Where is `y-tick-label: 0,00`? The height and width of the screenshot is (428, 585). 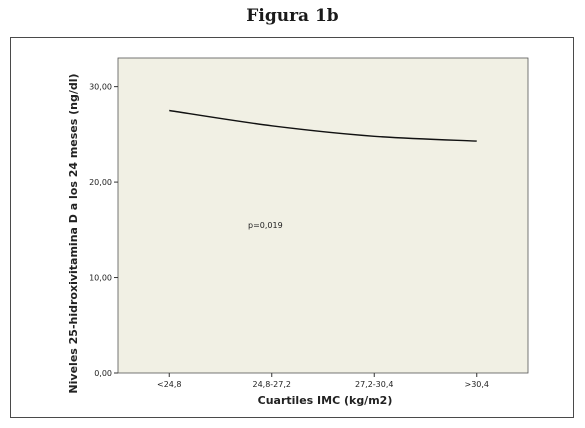 y-tick-label: 0,00 is located at coordinates (103, 373).